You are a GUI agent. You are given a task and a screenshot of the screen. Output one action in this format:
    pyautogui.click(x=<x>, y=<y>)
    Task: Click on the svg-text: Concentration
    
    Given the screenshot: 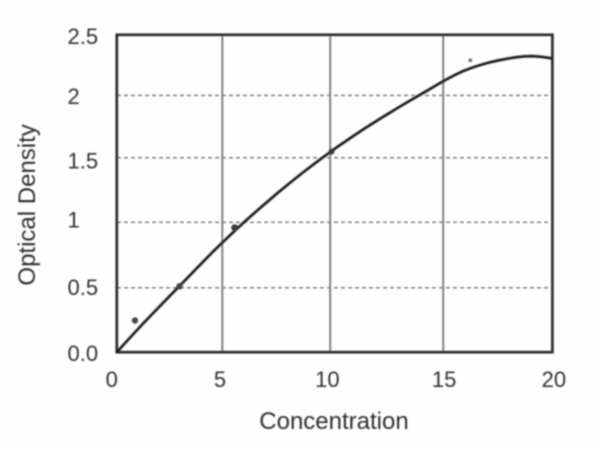 What is the action you would take?
    pyautogui.click(x=333, y=421)
    